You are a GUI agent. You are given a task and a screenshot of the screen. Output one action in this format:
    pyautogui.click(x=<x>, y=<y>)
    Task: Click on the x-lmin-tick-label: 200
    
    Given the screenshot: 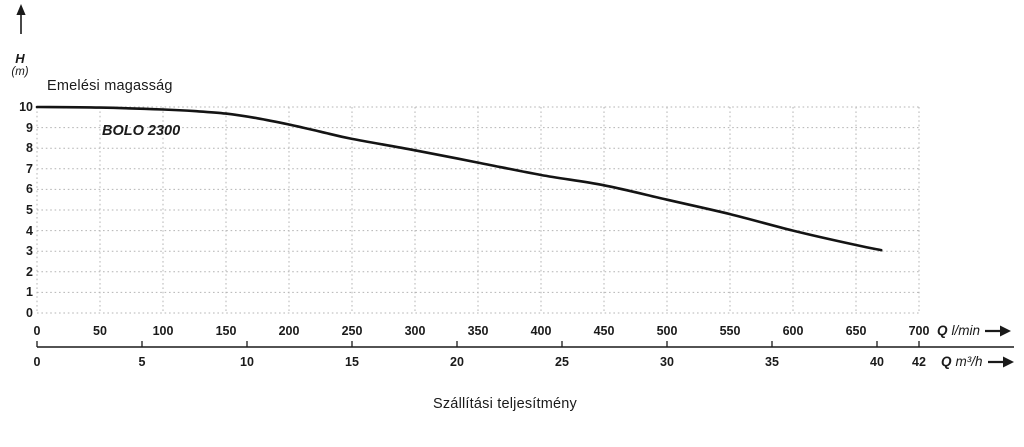 What is the action you would take?
    pyautogui.click(x=289, y=331)
    